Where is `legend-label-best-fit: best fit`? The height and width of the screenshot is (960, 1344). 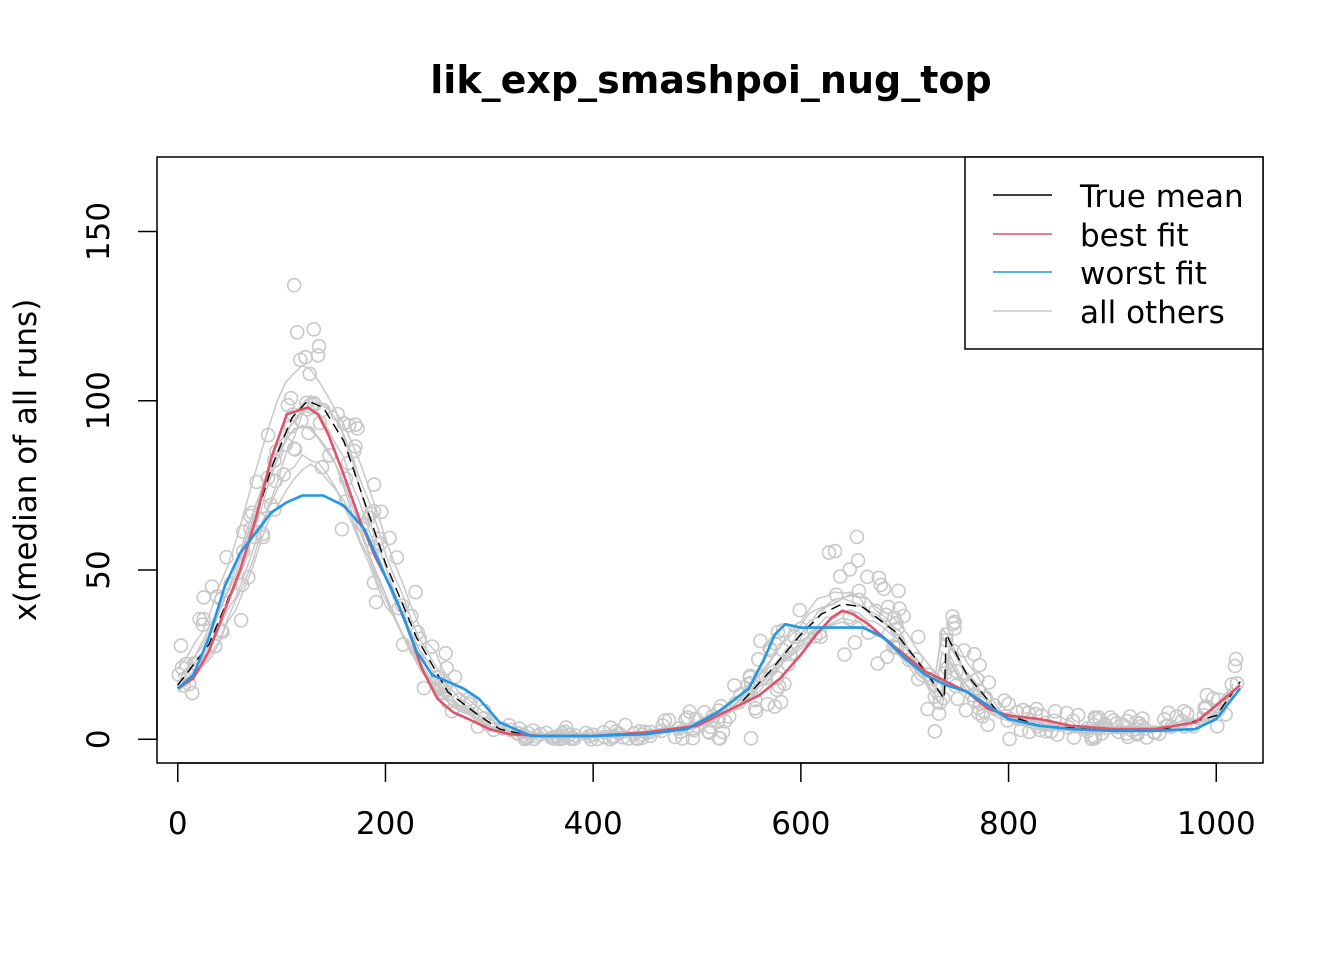
legend-label-best-fit: best fit is located at coordinates (1134, 236).